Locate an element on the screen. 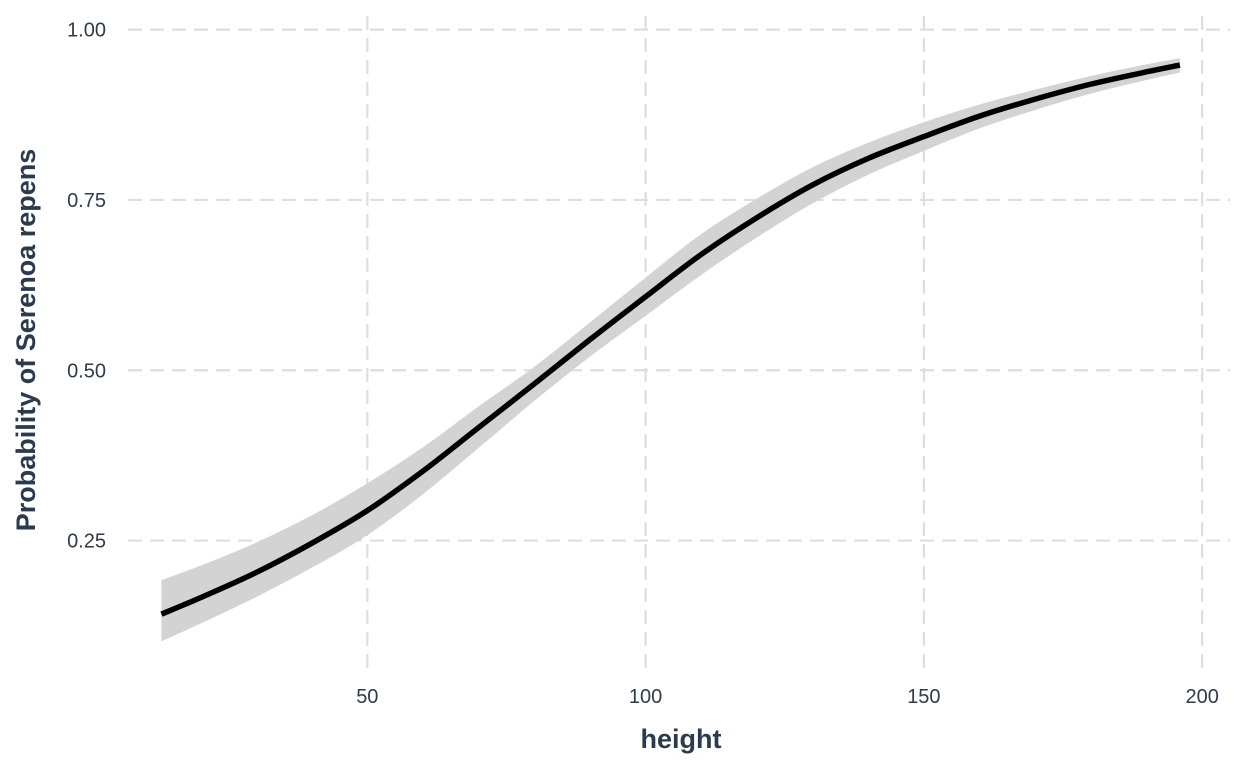 The width and height of the screenshot is (1248, 768). x-tick-label: 100 is located at coordinates (645, 697).